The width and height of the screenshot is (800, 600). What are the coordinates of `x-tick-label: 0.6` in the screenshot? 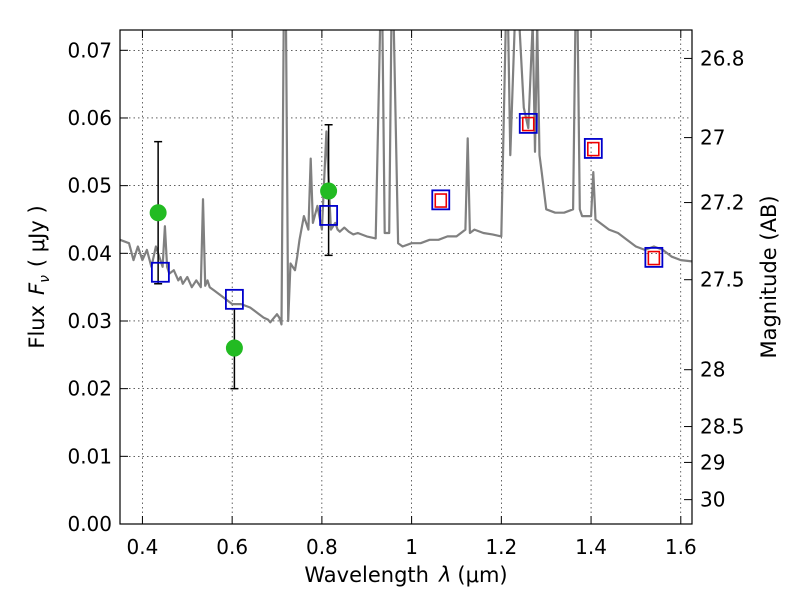 It's located at (232, 547).